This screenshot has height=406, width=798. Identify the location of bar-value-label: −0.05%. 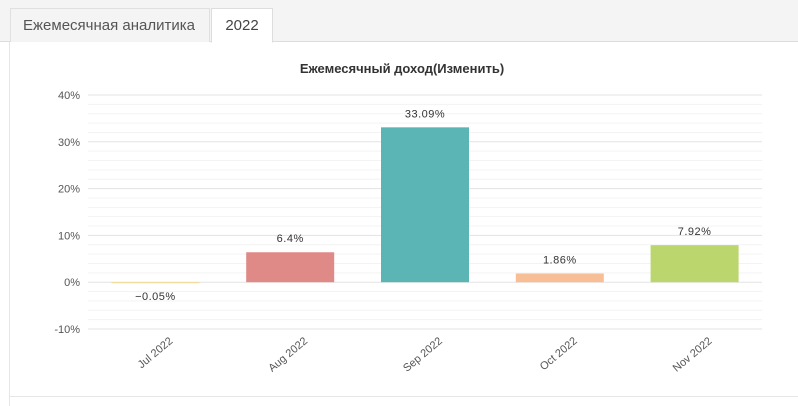
(155, 297).